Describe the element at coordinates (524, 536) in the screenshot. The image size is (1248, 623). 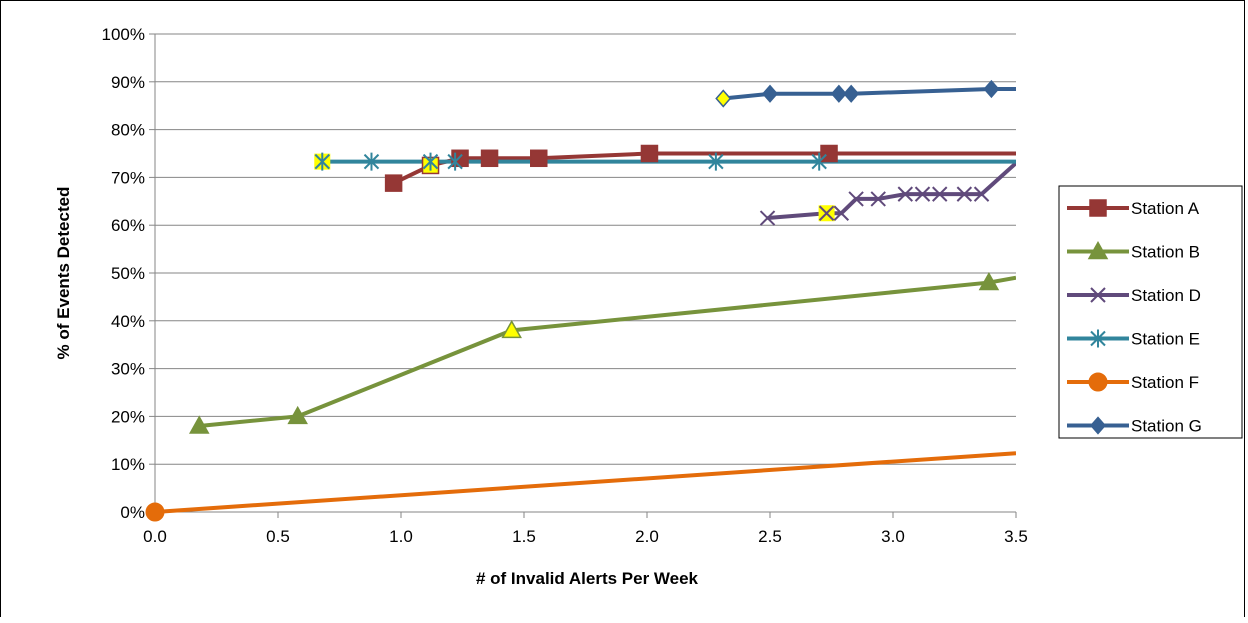
I see `x-tick-label: 1.5` at that location.